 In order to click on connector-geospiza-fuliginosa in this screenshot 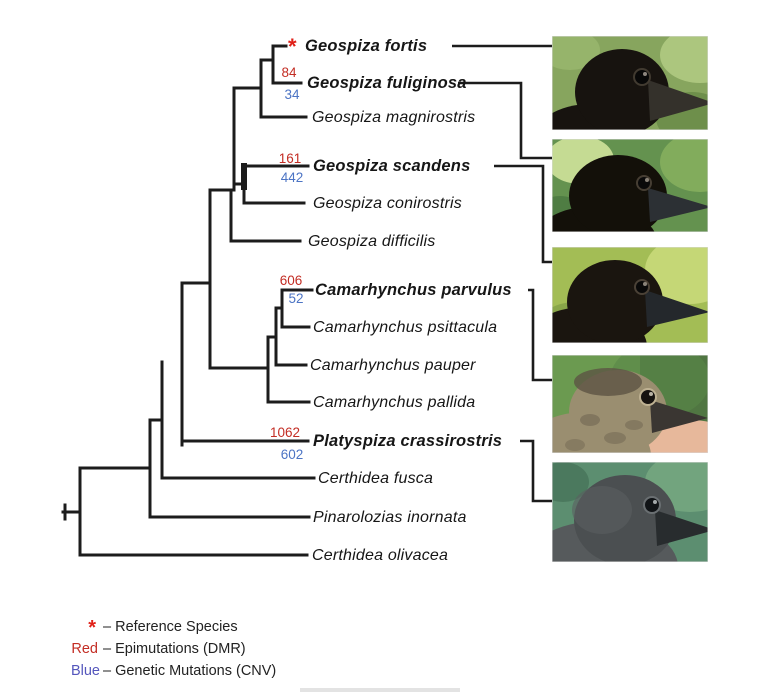, I will do `click(505, 120)`.